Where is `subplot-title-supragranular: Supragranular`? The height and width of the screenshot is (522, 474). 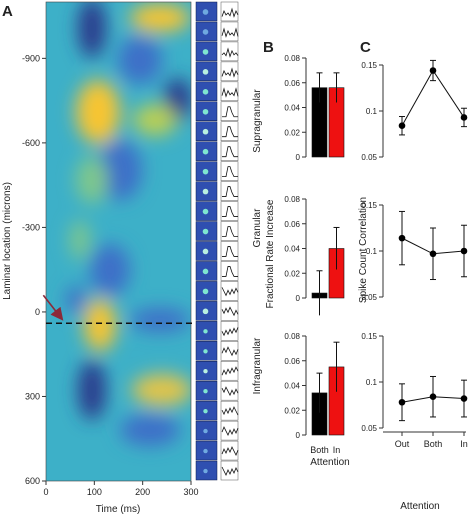
subplot-title-supragranular: Supragranular is located at coordinates (257, 121).